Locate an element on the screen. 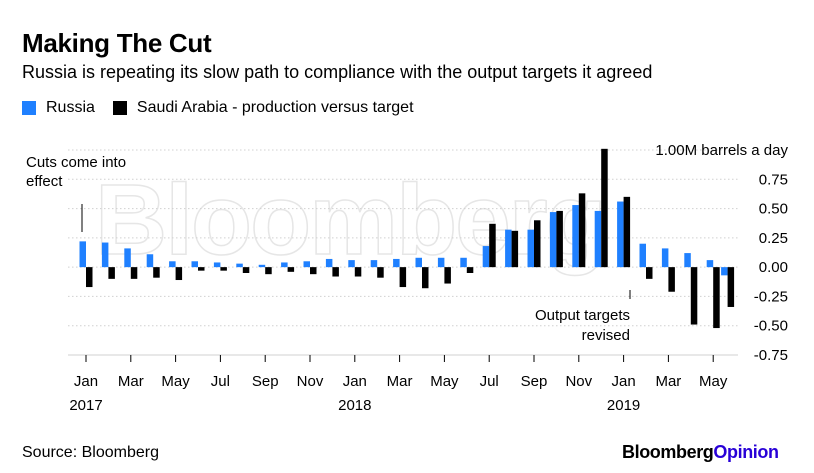 Image resolution: width=814 pixels, height=473 pixels. y-tick-label: 0.50 is located at coordinates (773, 209).